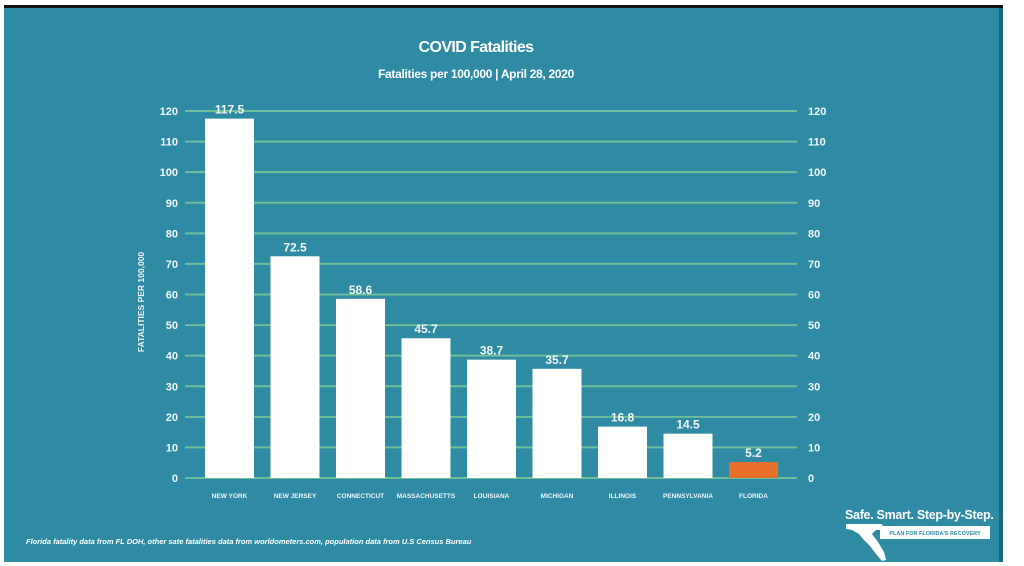  What do you see at coordinates (814, 357) in the screenshot?
I see `y-tick-label-right: 40` at bounding box center [814, 357].